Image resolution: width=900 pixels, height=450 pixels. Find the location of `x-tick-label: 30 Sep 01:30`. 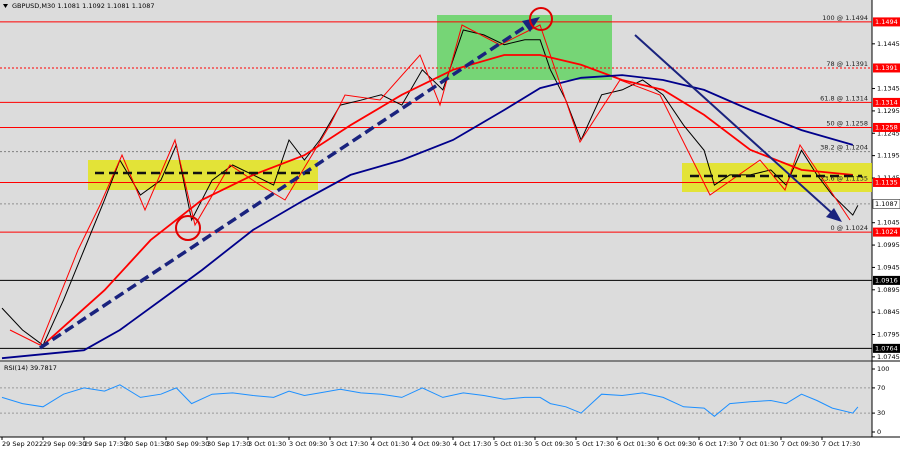

x-tick-label: 30 Sep 01:30 is located at coordinates (146, 444).